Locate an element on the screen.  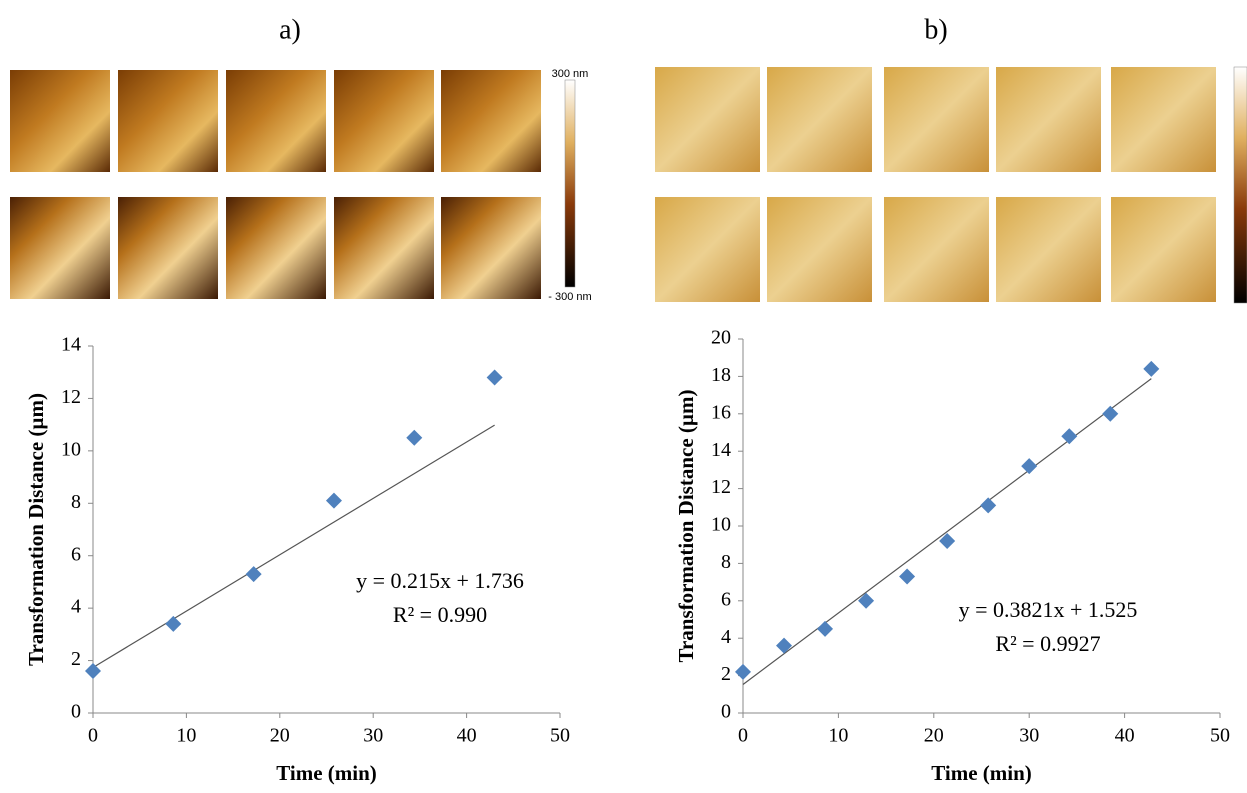
colorbar-min-label: - 300 nm is located at coordinates (569, 297).